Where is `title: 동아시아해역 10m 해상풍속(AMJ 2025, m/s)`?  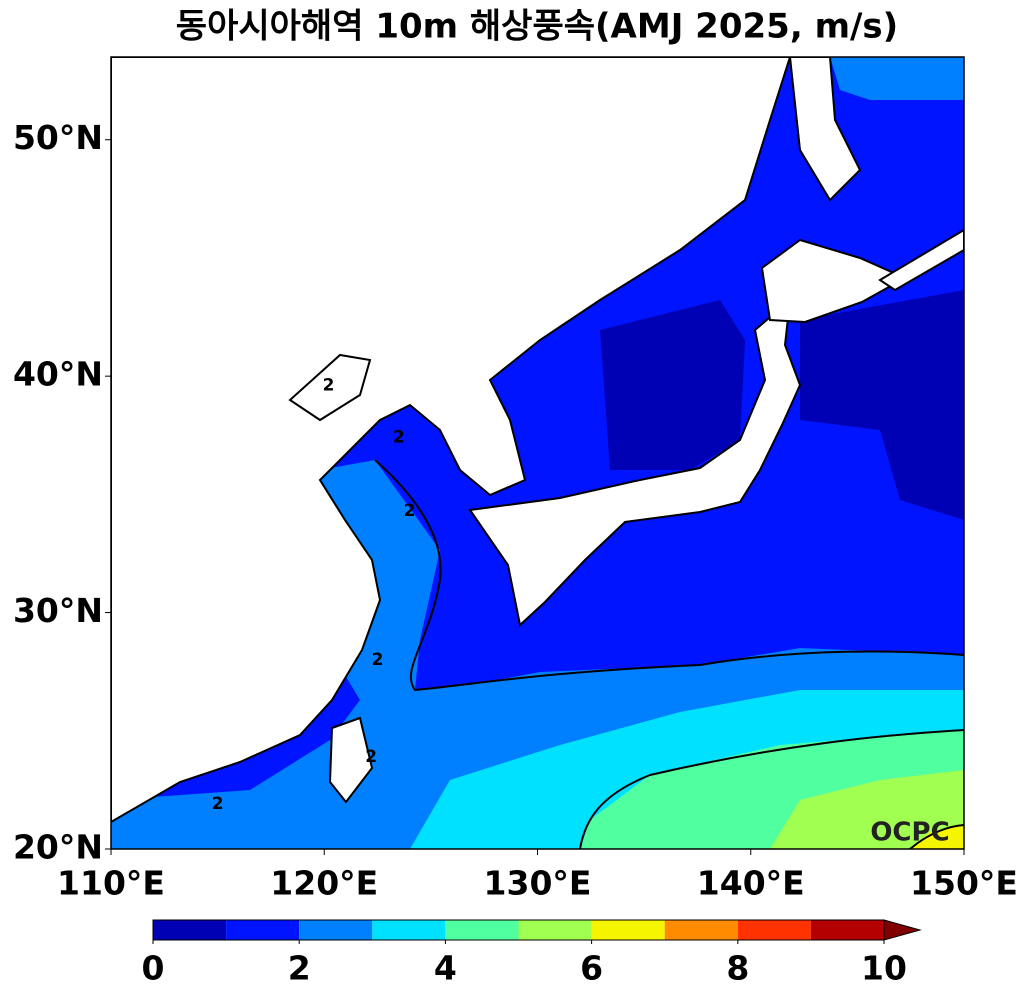 title: 동아시아해역 10m 해상풍속(AMJ 2025, m/s) is located at coordinates (537, 27).